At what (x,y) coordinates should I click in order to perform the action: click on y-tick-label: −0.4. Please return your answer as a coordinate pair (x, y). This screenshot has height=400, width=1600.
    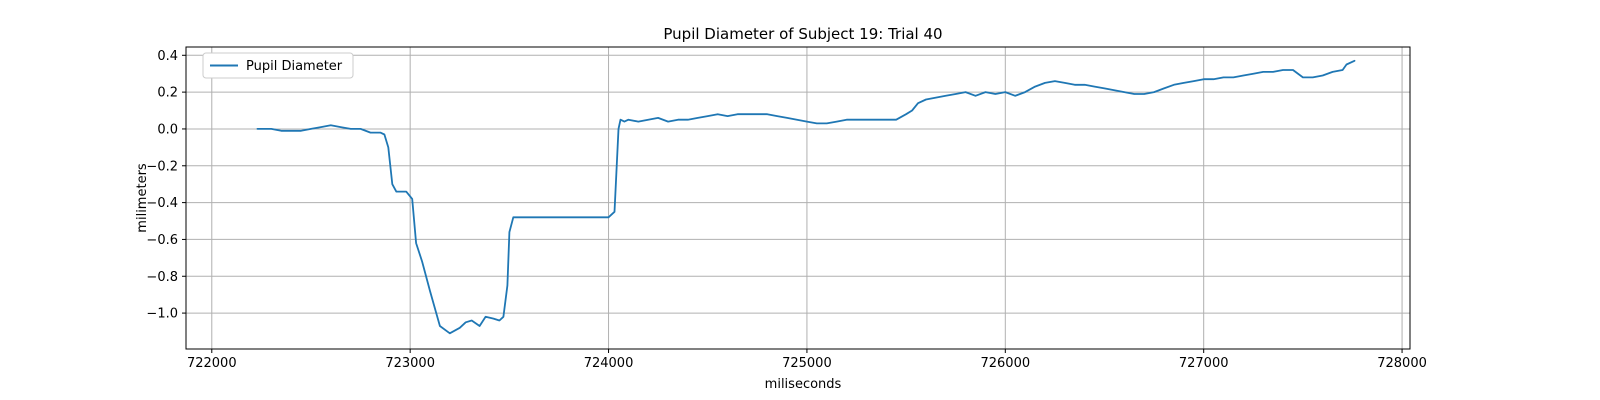
    Looking at the image, I should click on (162, 203).